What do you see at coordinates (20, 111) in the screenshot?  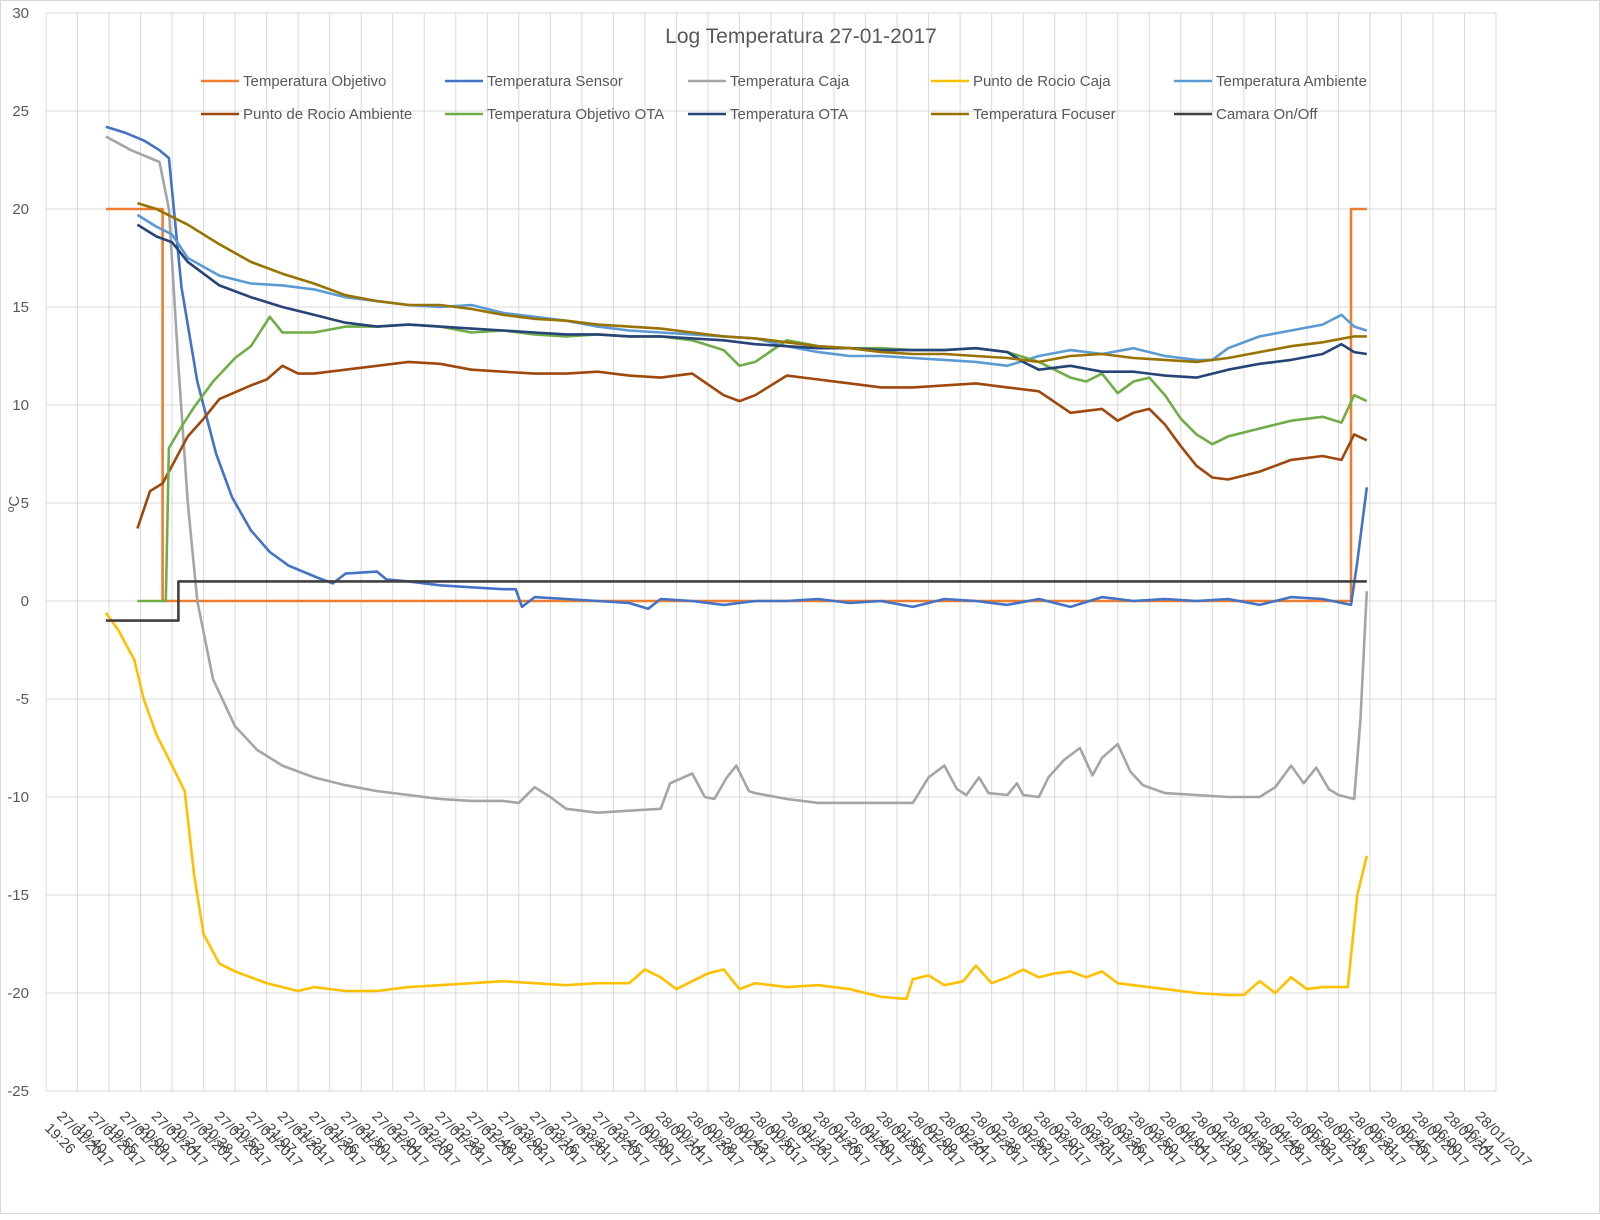 I see `y-tick-label: 25` at bounding box center [20, 111].